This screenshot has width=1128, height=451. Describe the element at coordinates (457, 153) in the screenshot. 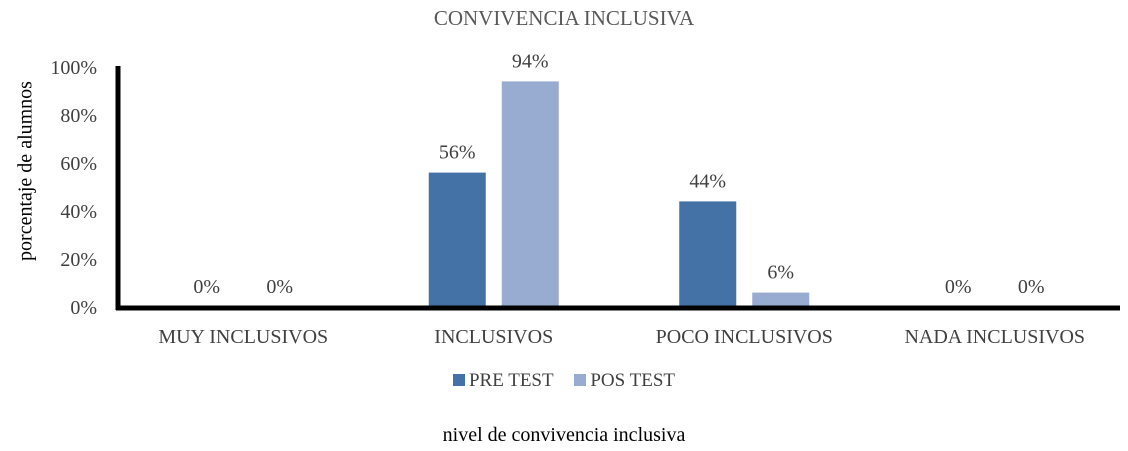

I see `data-label: 56%` at that location.